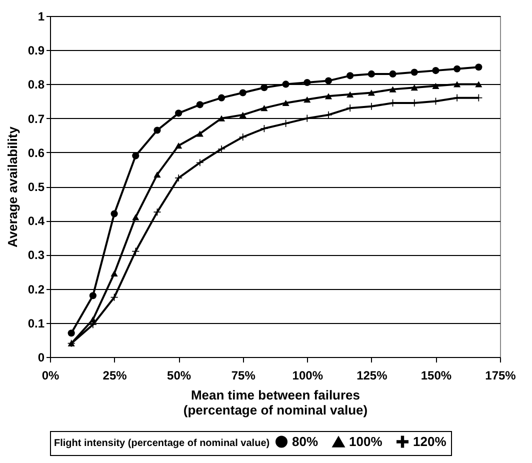  What do you see at coordinates (243, 375) in the screenshot?
I see `x-tick-label: 75%` at bounding box center [243, 375].